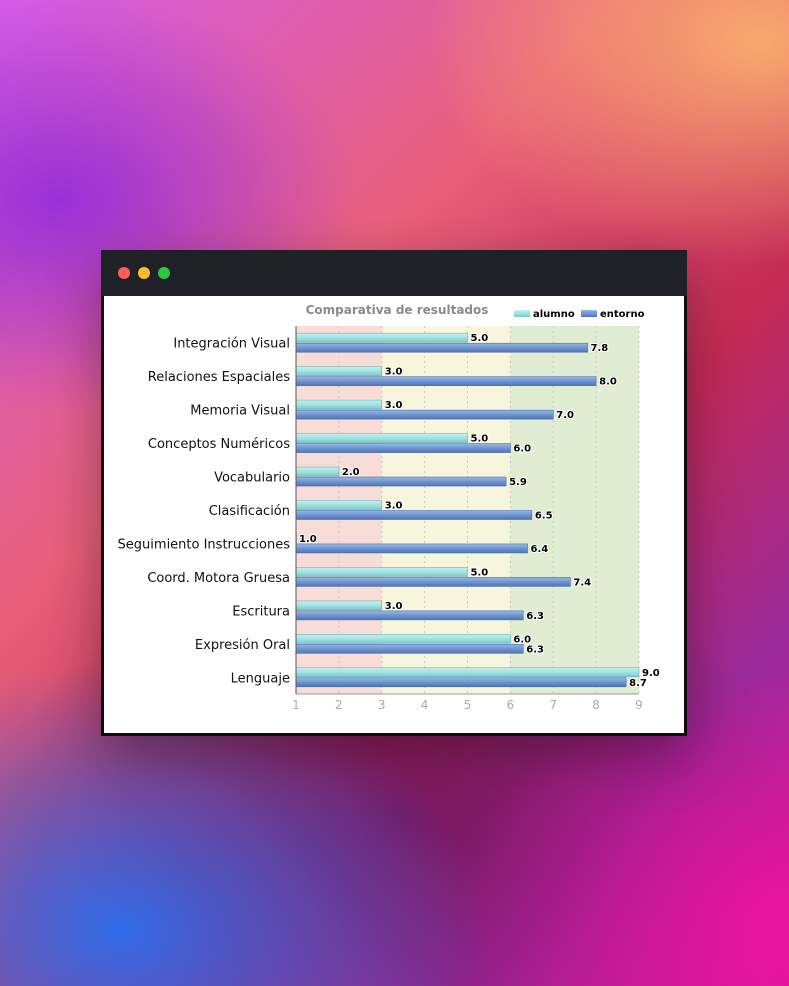  I want to click on legend-label: alumno, so click(554, 314).